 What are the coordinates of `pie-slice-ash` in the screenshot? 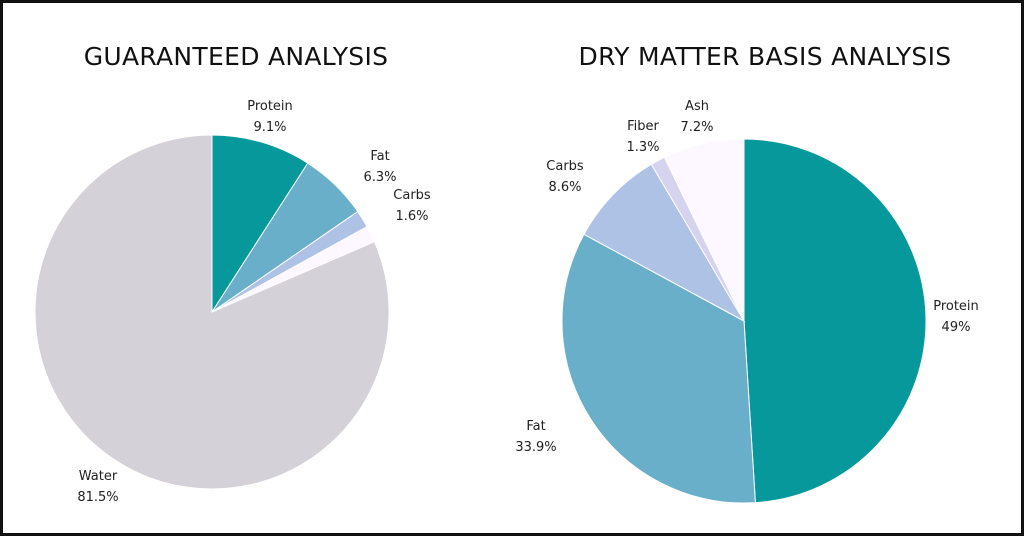 It's located at (704, 230).